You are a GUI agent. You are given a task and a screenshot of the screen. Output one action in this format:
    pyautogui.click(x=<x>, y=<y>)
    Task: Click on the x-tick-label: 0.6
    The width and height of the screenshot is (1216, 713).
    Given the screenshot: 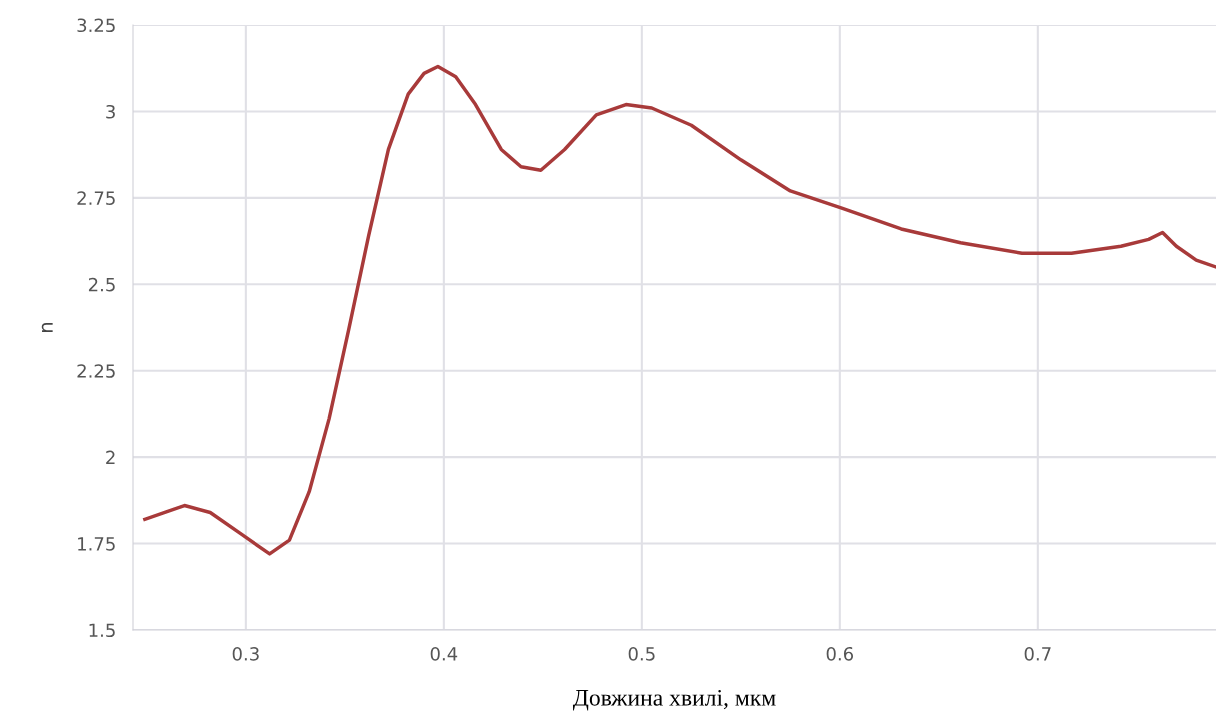 What is the action you would take?
    pyautogui.click(x=840, y=653)
    